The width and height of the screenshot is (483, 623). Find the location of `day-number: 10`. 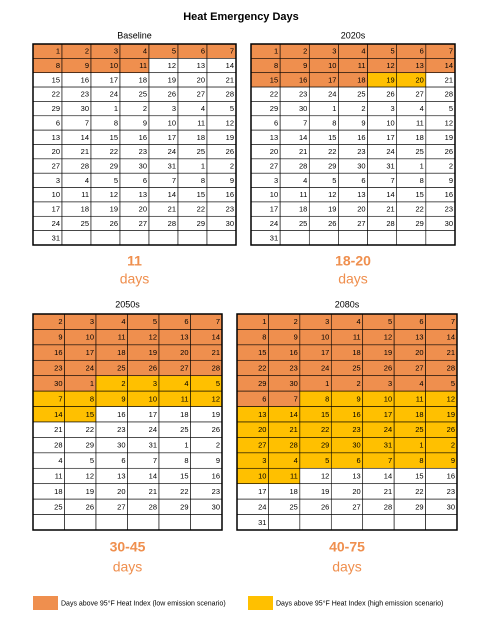

day-number: 10 is located at coordinates (388, 398).